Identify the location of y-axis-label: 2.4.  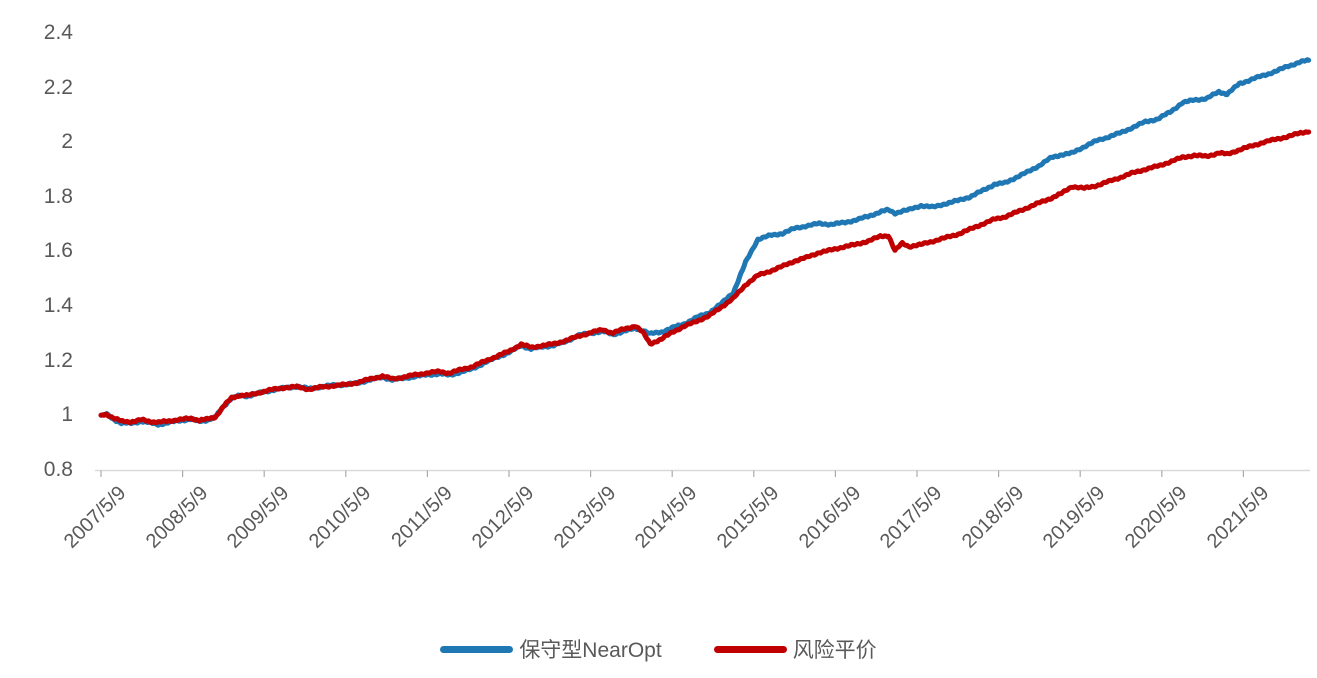
(58, 32).